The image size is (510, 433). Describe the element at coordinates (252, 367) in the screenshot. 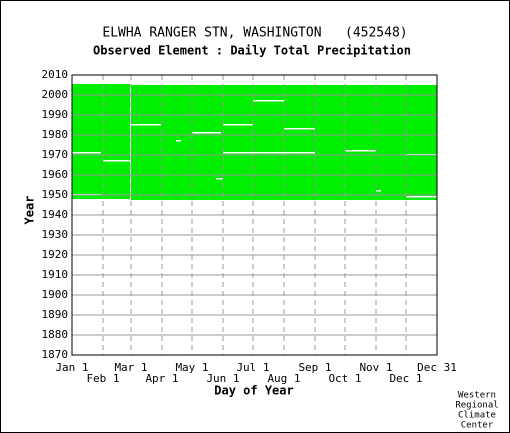

I see `x-tick-label: Jul 1` at that location.